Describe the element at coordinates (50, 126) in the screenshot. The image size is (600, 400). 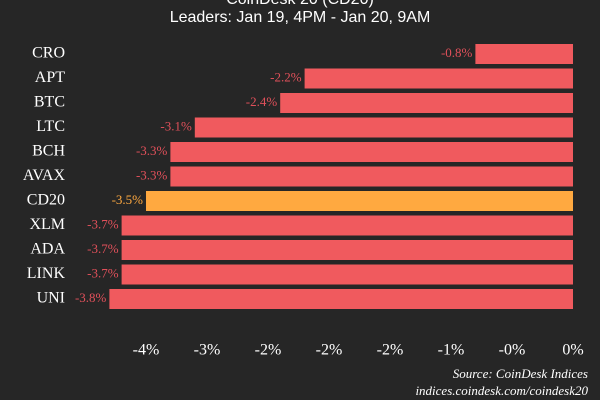
I see `y-tick-label: LTC` at that location.